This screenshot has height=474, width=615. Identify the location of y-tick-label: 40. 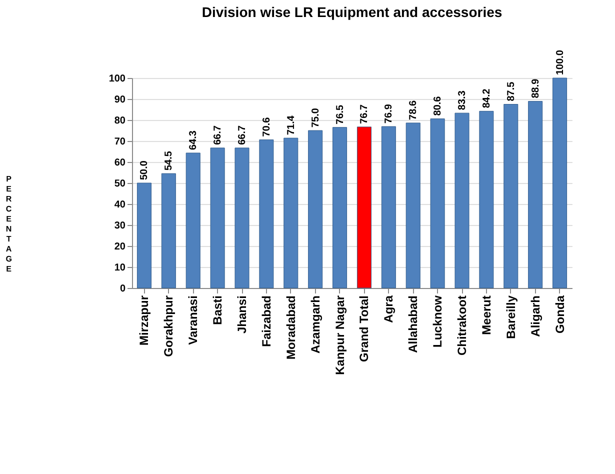
(120, 205).